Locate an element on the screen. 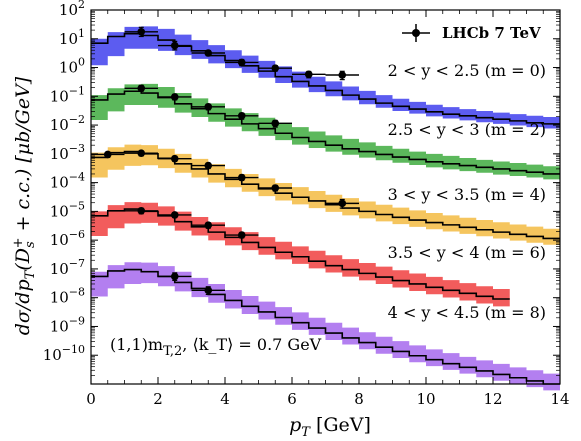 The image size is (581, 441). y-tick-label: 10⁻⁷ is located at coordinates (67, 267).